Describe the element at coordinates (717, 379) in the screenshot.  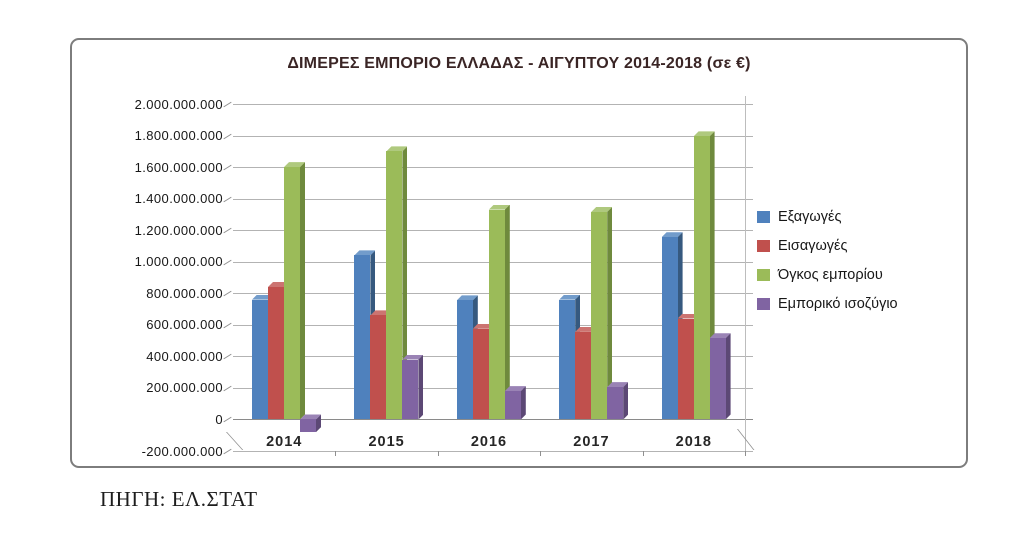
I see `bar-2018-series4` at that location.